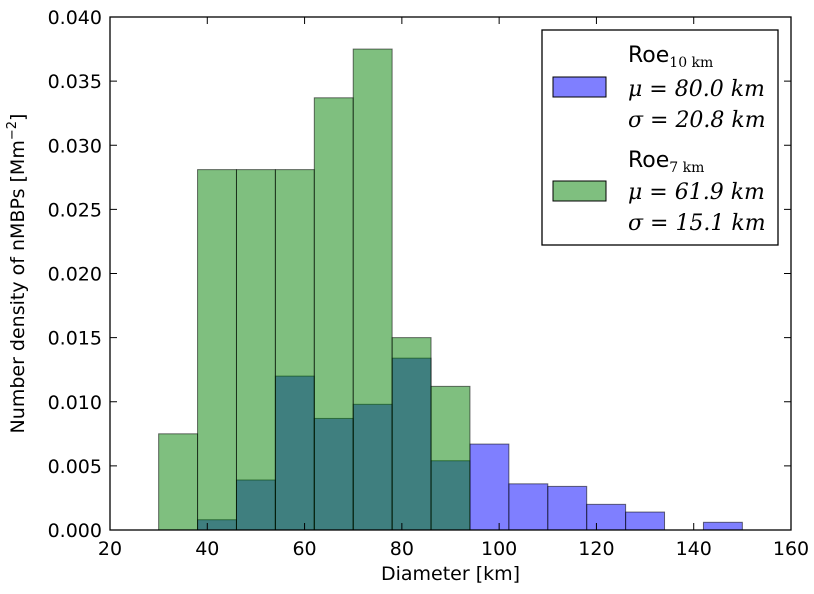 This screenshot has height=594, width=814. Describe the element at coordinates (579, 191) in the screenshot. I see `legend-swatch-roe-7km` at that location.